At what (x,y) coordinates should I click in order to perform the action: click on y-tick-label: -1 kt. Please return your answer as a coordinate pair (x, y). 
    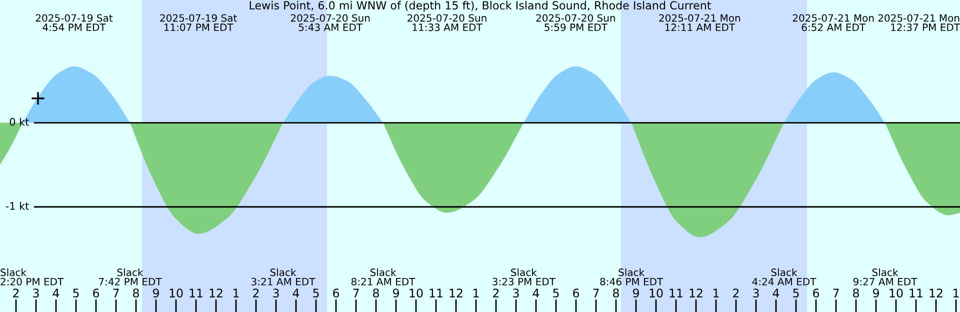
    Looking at the image, I should click on (17, 206).